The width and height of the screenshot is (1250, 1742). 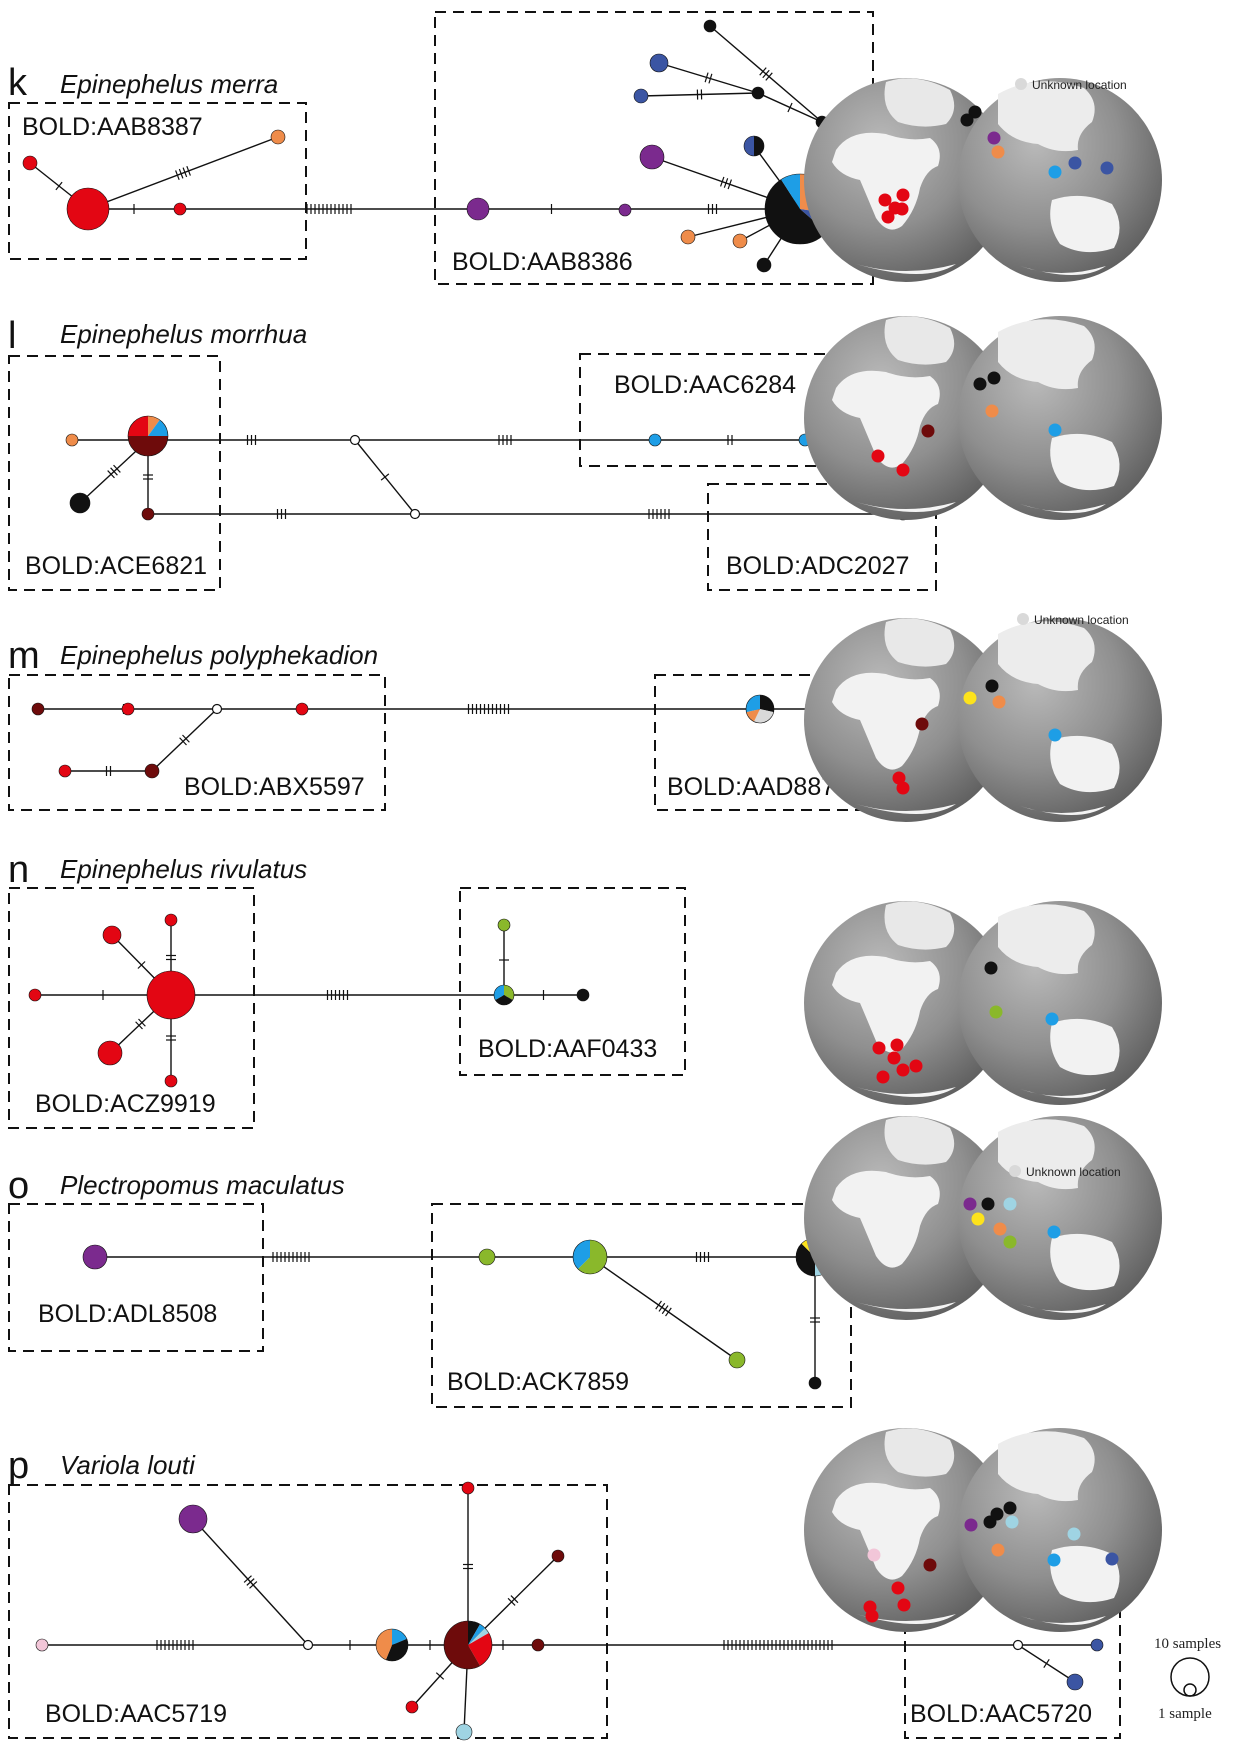 I want to click on unknown-location-legend-k: Unknown location, so click(x=1071, y=85).